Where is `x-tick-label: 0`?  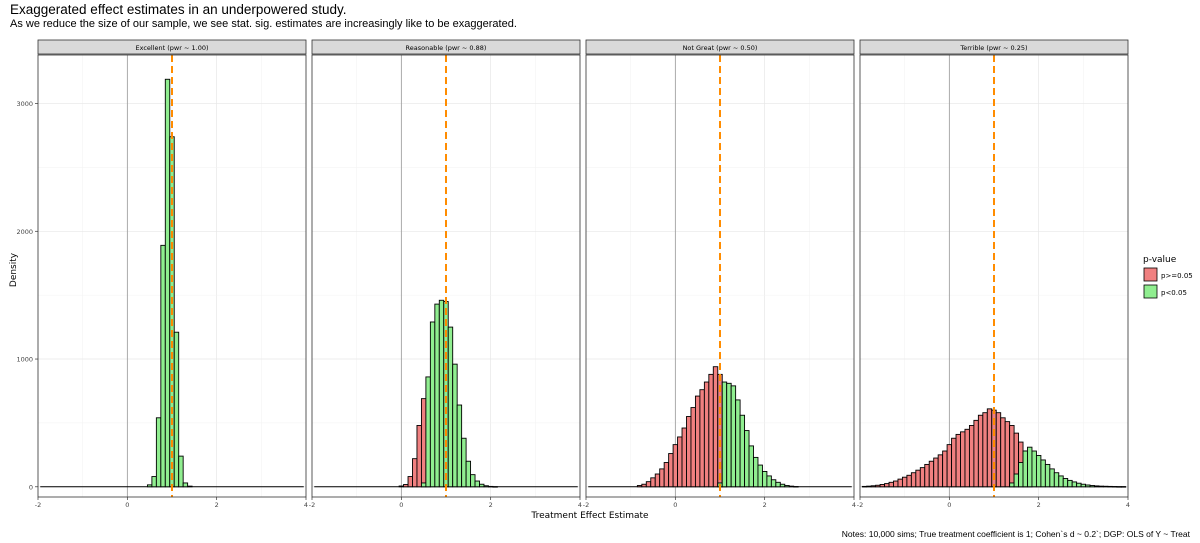 x-tick-label: 0 is located at coordinates (949, 505).